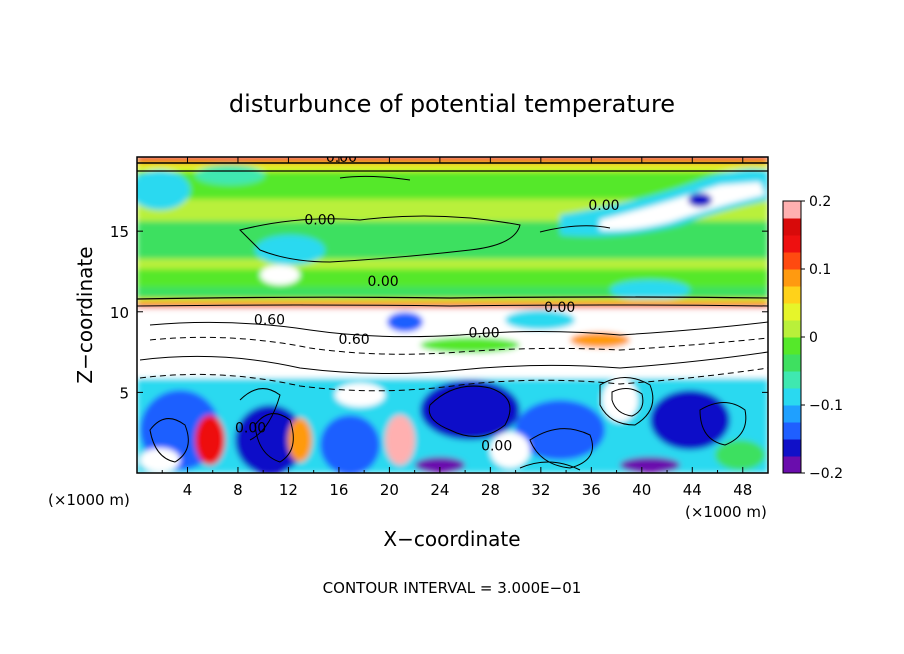 This screenshot has height=654, width=904. What do you see at coordinates (119, 313) in the screenshot?
I see `y-tick-label: 10` at bounding box center [119, 313].